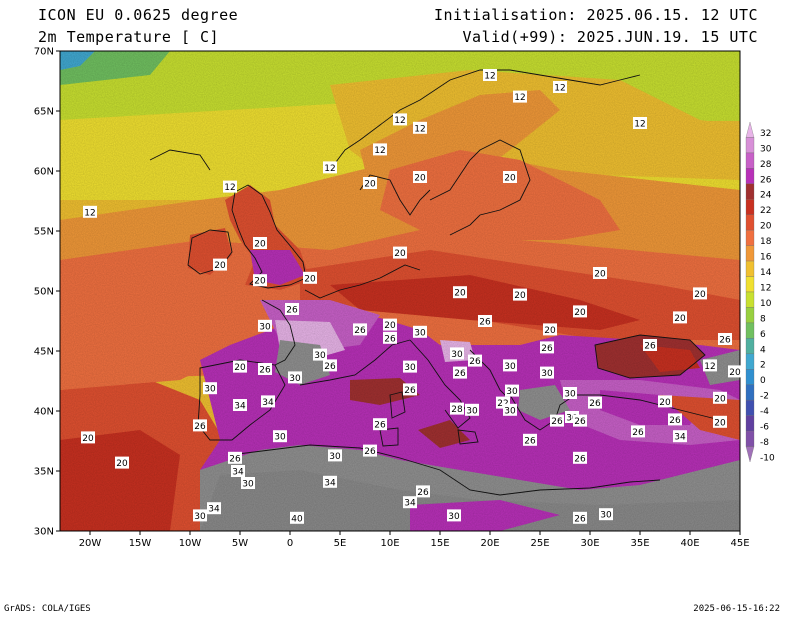  What do you see at coordinates (90, 543) in the screenshot?
I see `lon-label: 20W` at bounding box center [90, 543].